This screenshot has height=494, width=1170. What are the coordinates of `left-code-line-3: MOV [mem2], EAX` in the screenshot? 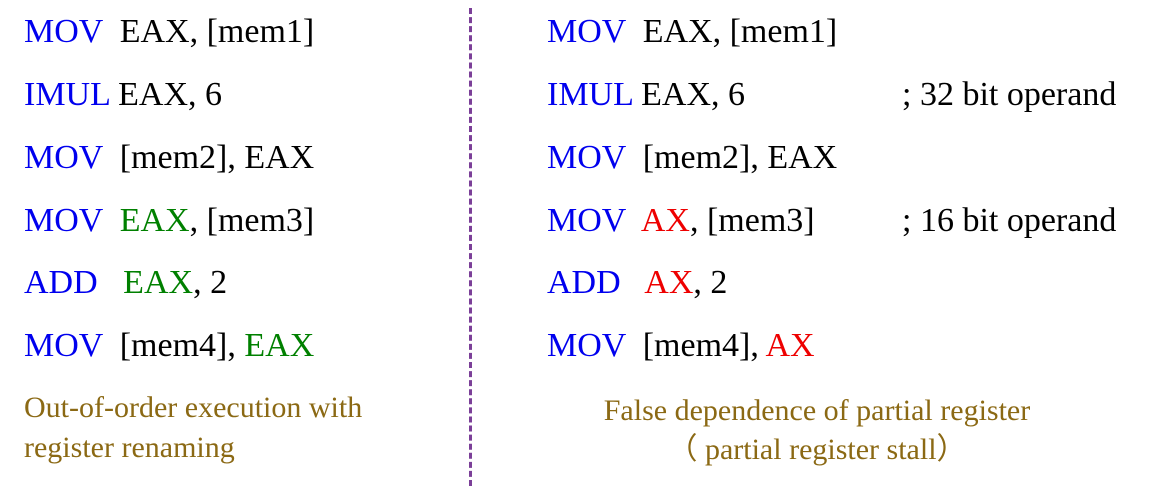 It's located at (169, 158).